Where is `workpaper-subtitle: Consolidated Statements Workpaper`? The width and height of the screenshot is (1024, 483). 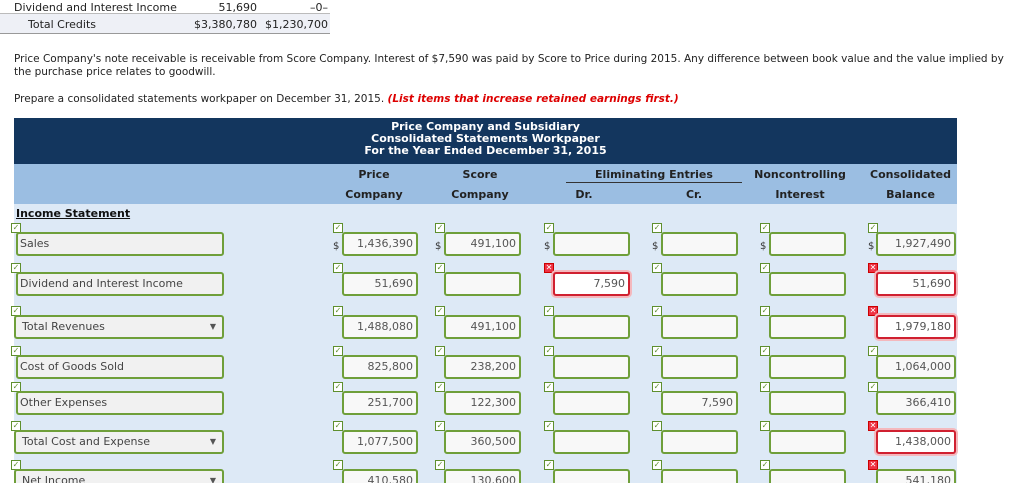 workpaper-subtitle: Consolidated Statements Workpaper is located at coordinates (485, 138).